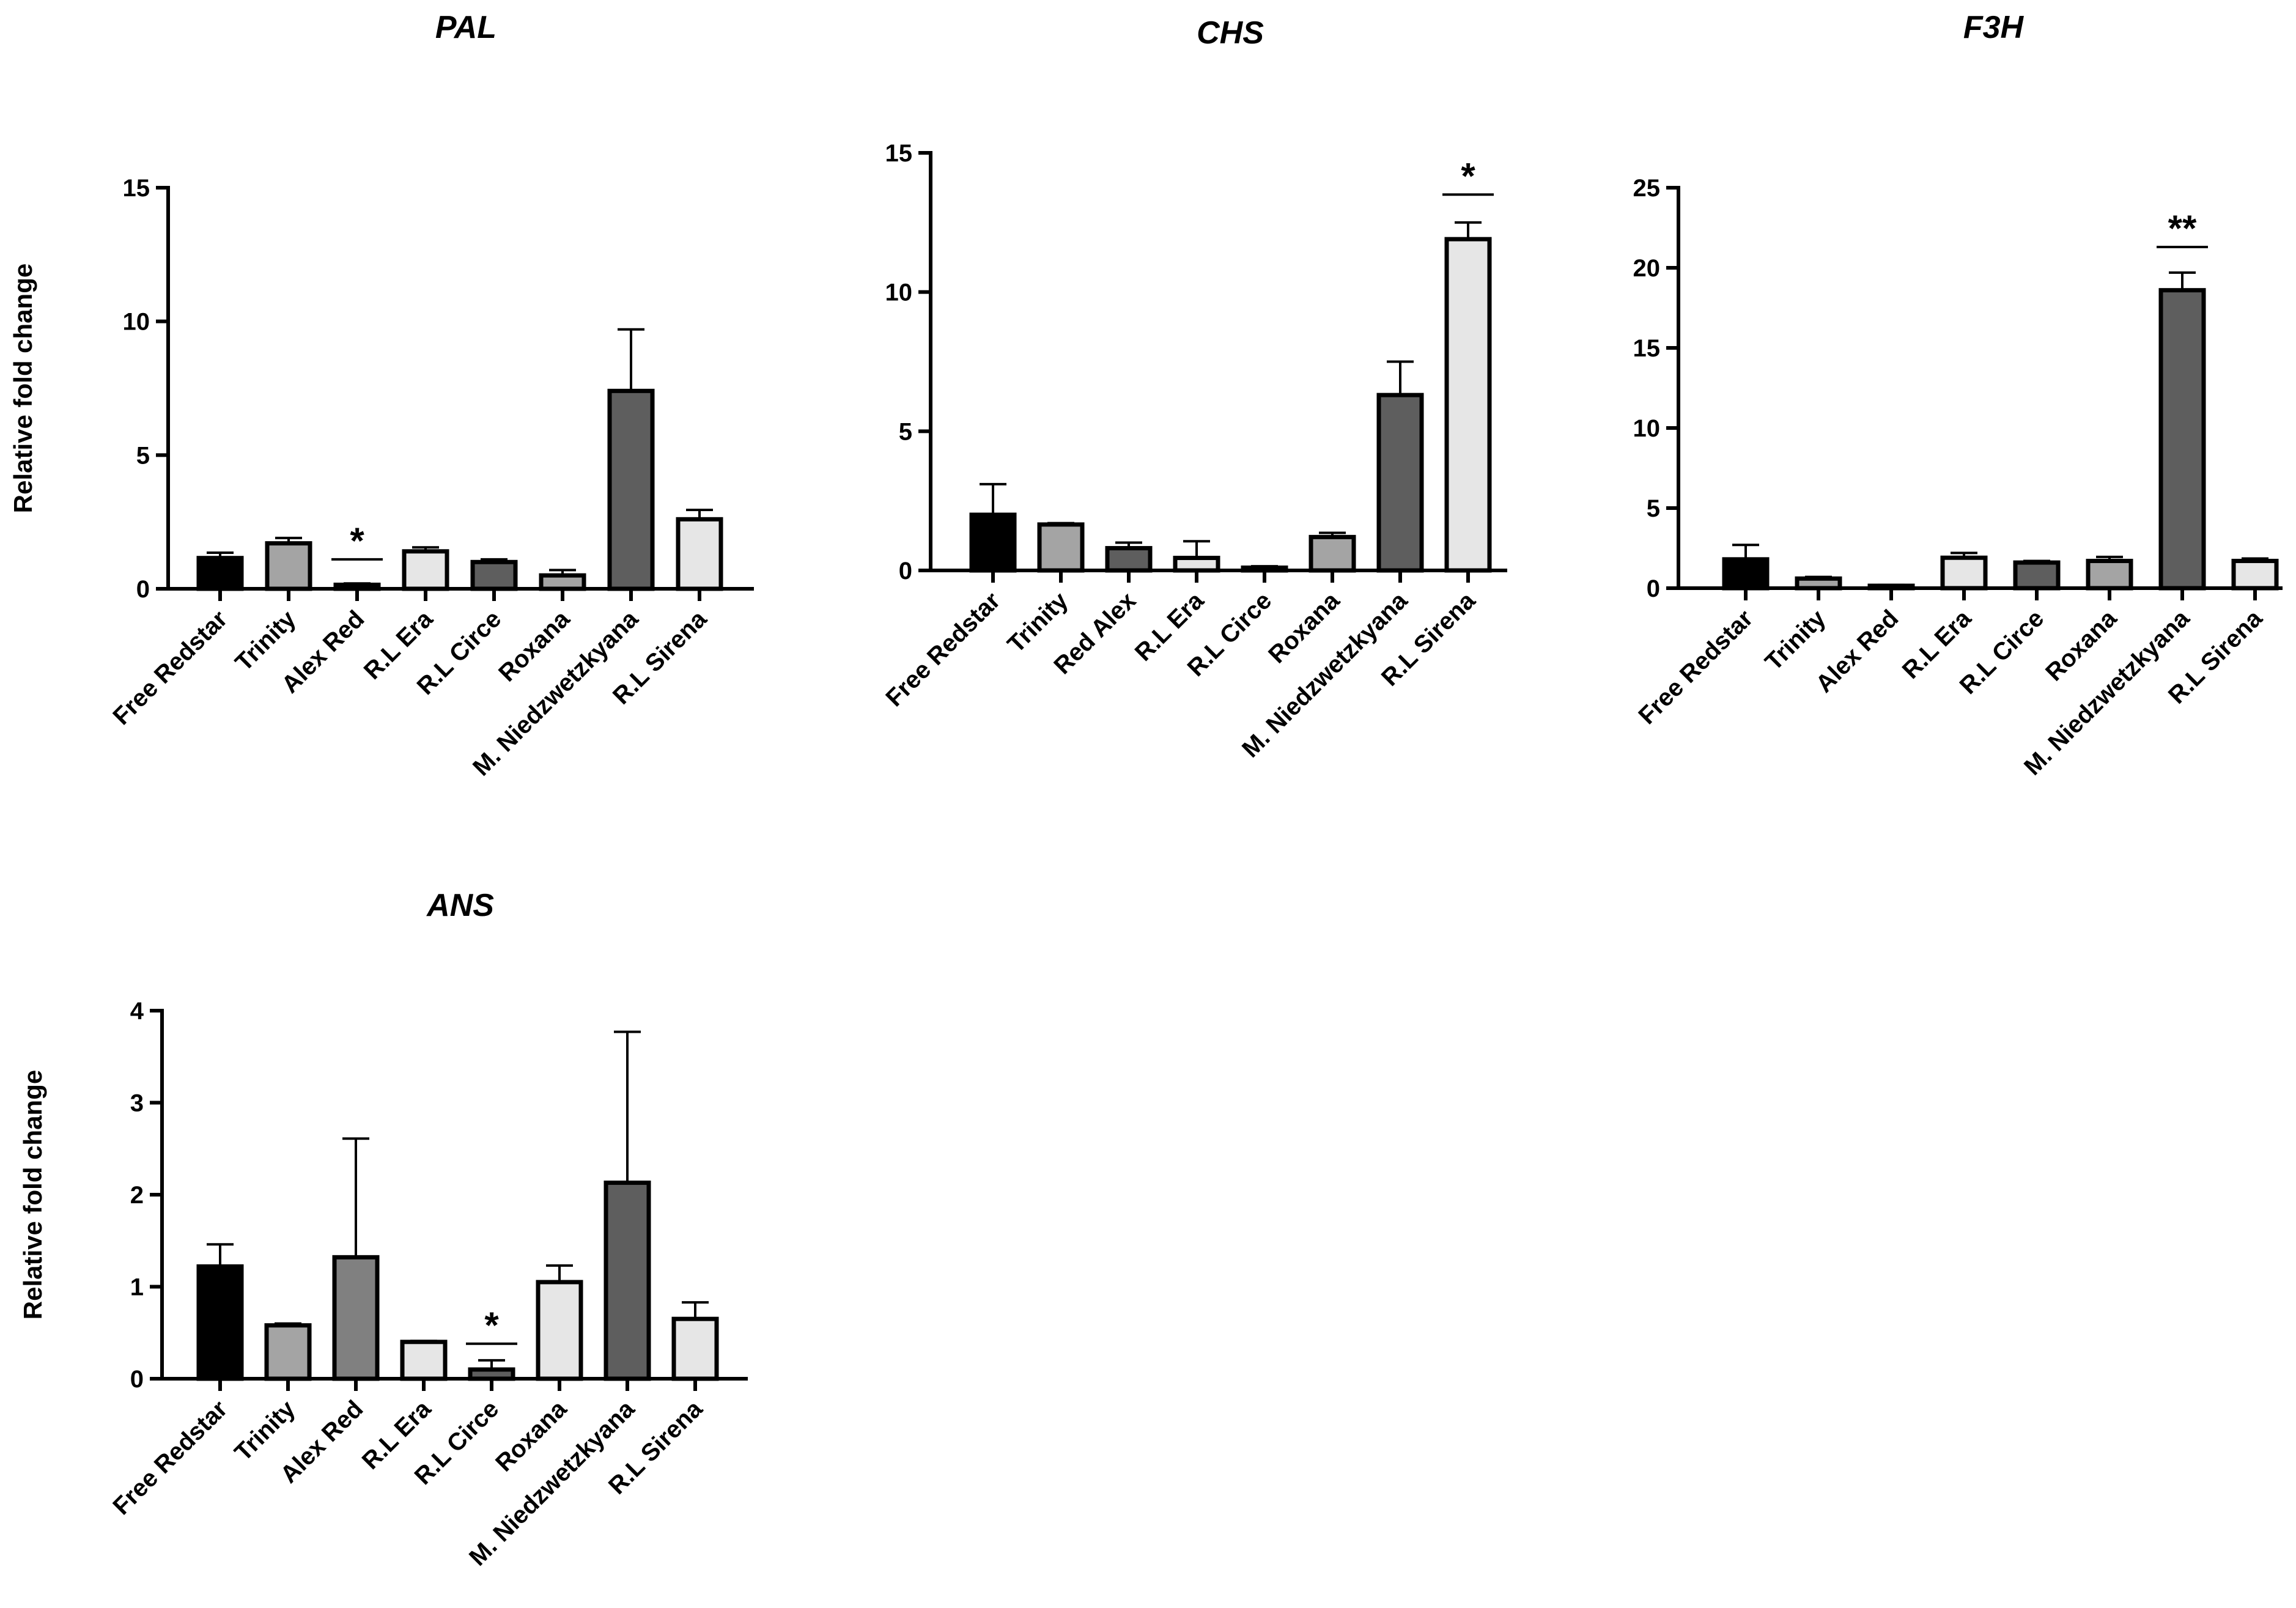  Describe the element at coordinates (137, 1103) in the screenshot. I see `y-tick-label: 3` at that location.